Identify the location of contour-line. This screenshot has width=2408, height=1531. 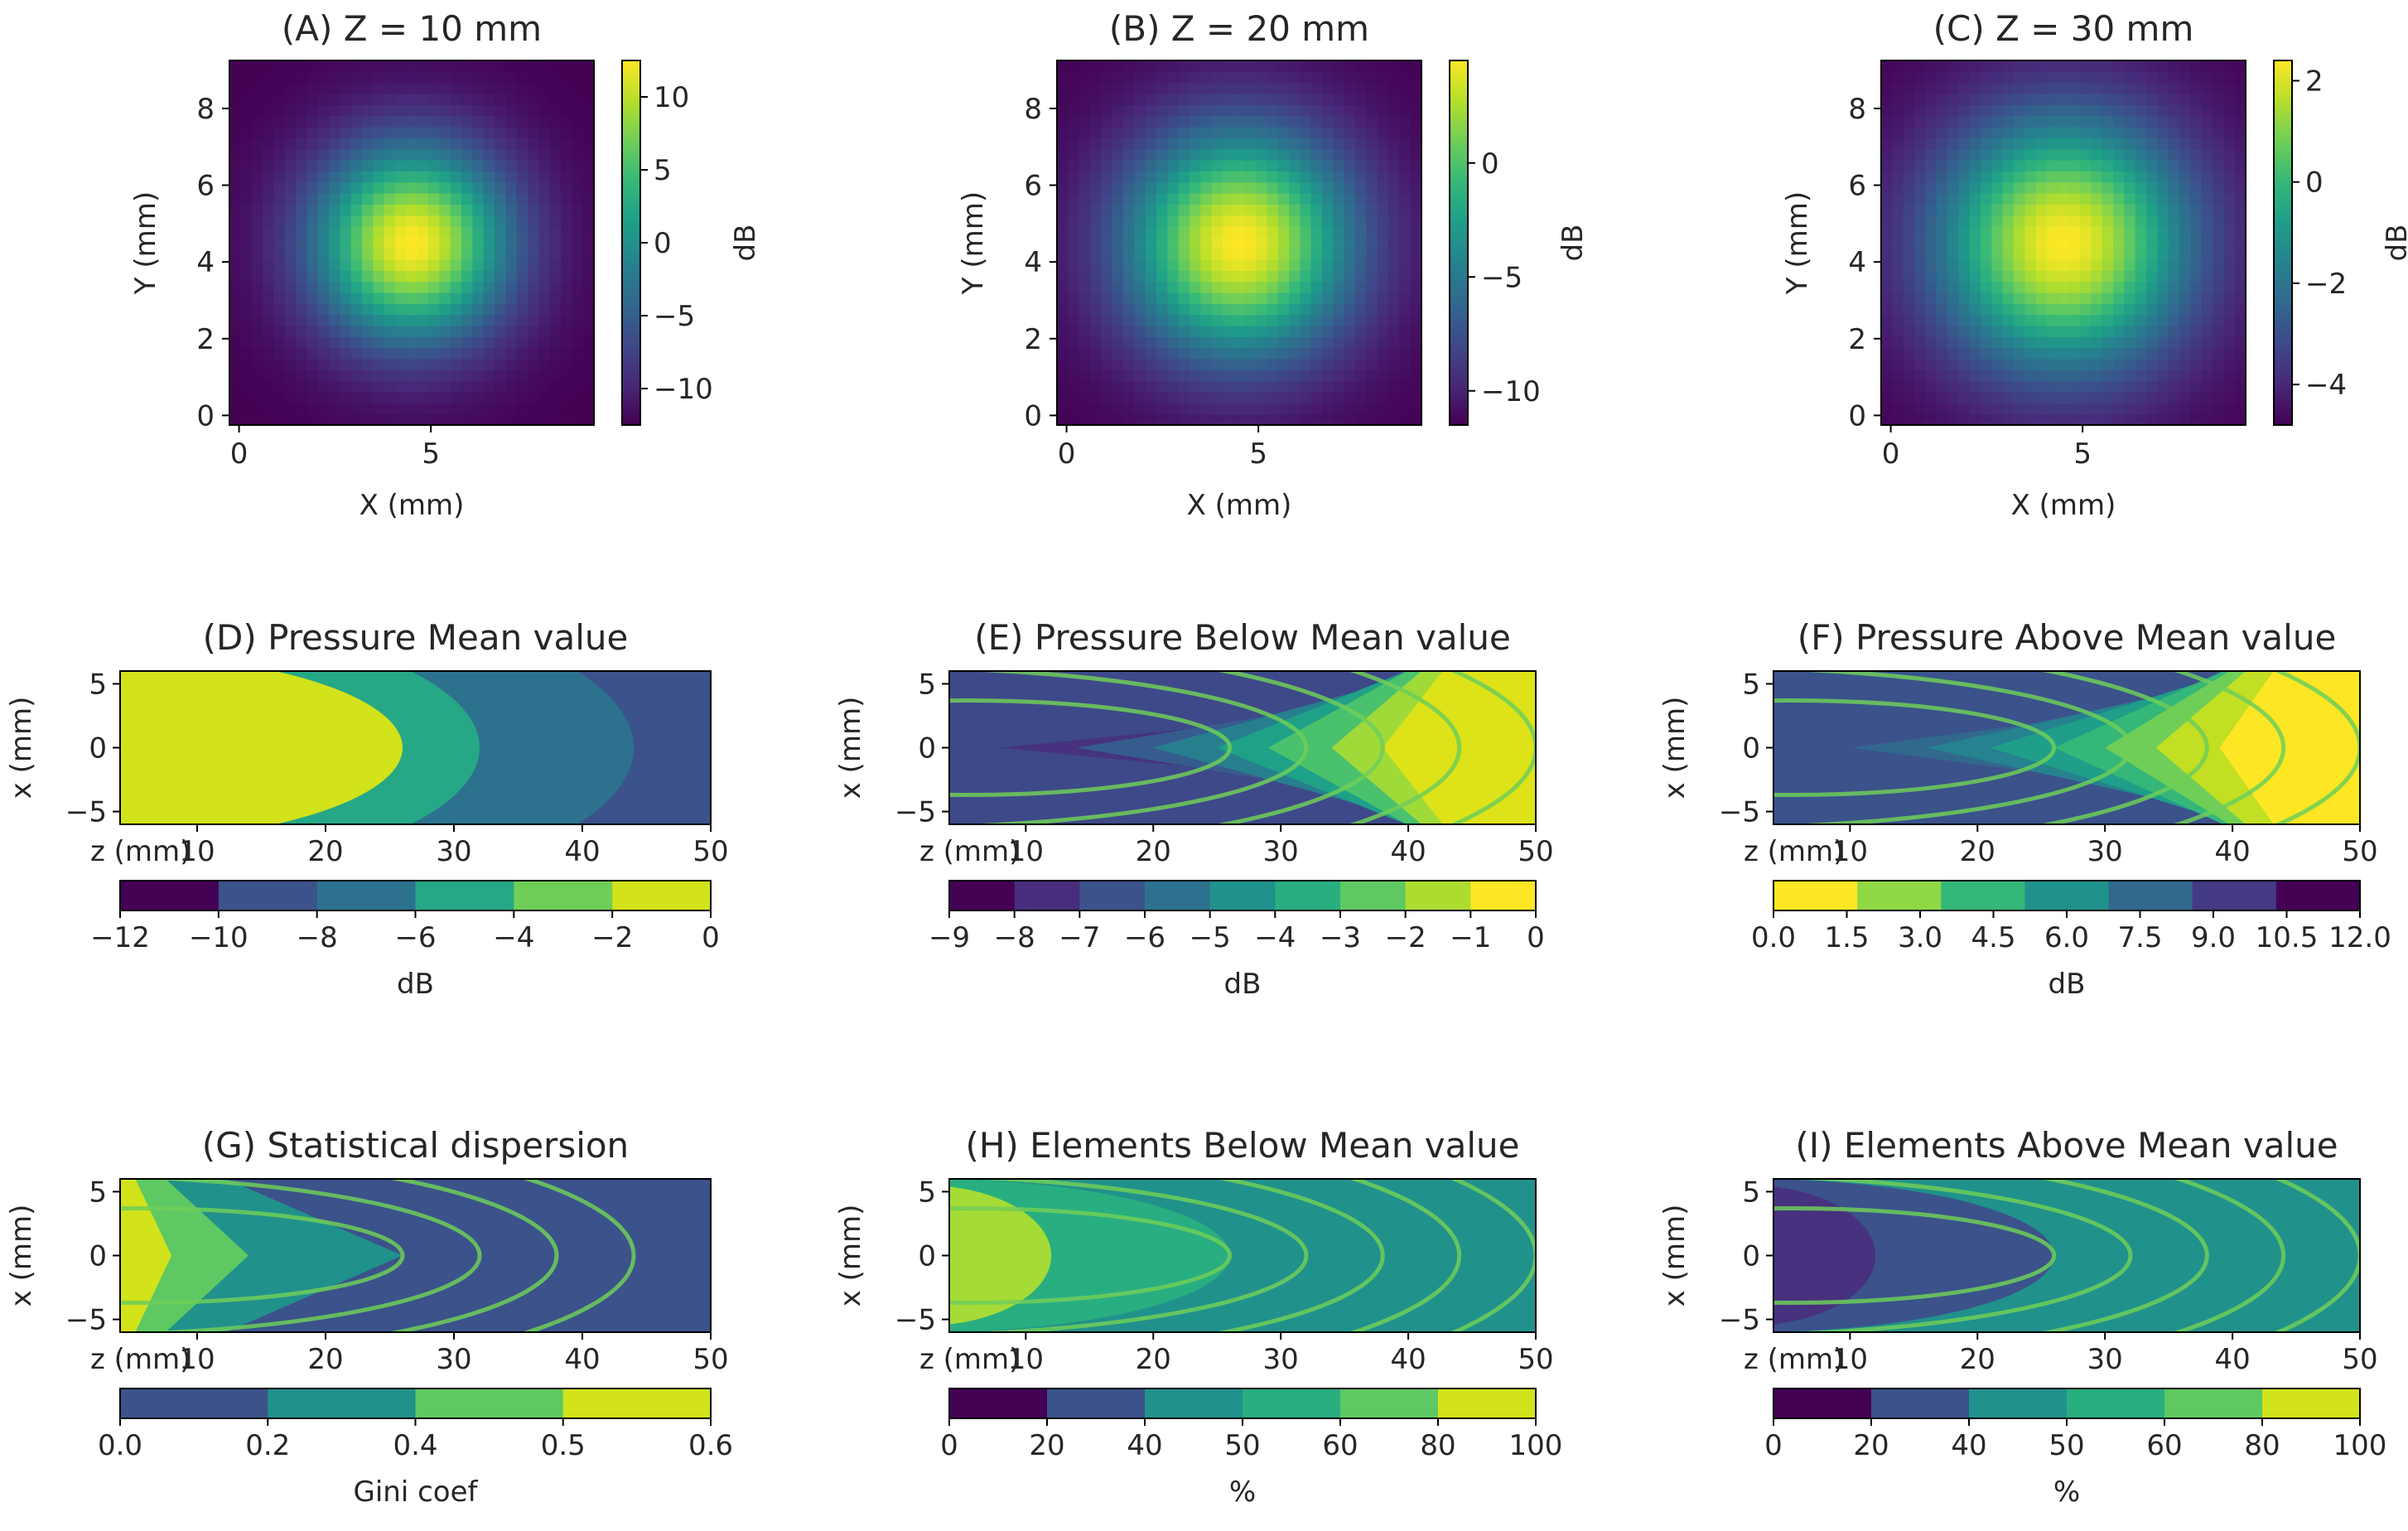
(1404, 1255).